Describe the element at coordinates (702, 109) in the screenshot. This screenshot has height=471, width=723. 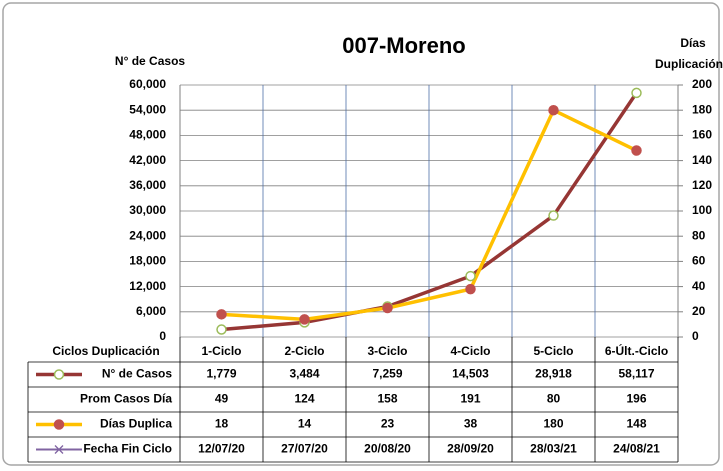
I see `y2-tick-label: 180` at that location.